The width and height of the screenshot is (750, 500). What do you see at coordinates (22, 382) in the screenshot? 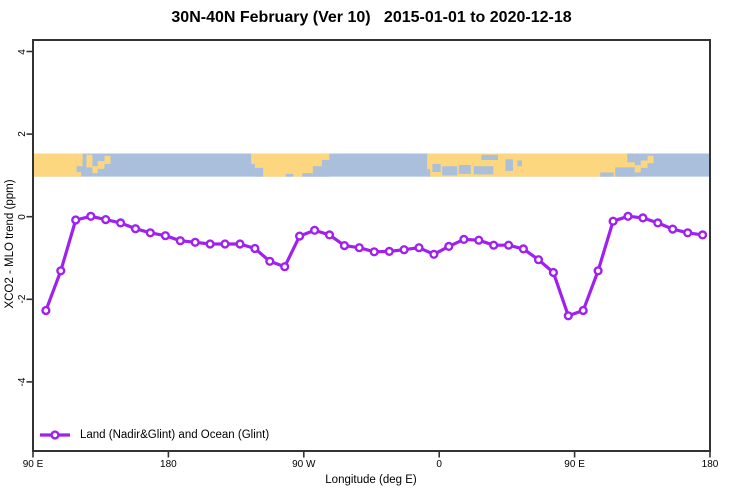
I see `y-tick-label: -4` at bounding box center [22, 382].